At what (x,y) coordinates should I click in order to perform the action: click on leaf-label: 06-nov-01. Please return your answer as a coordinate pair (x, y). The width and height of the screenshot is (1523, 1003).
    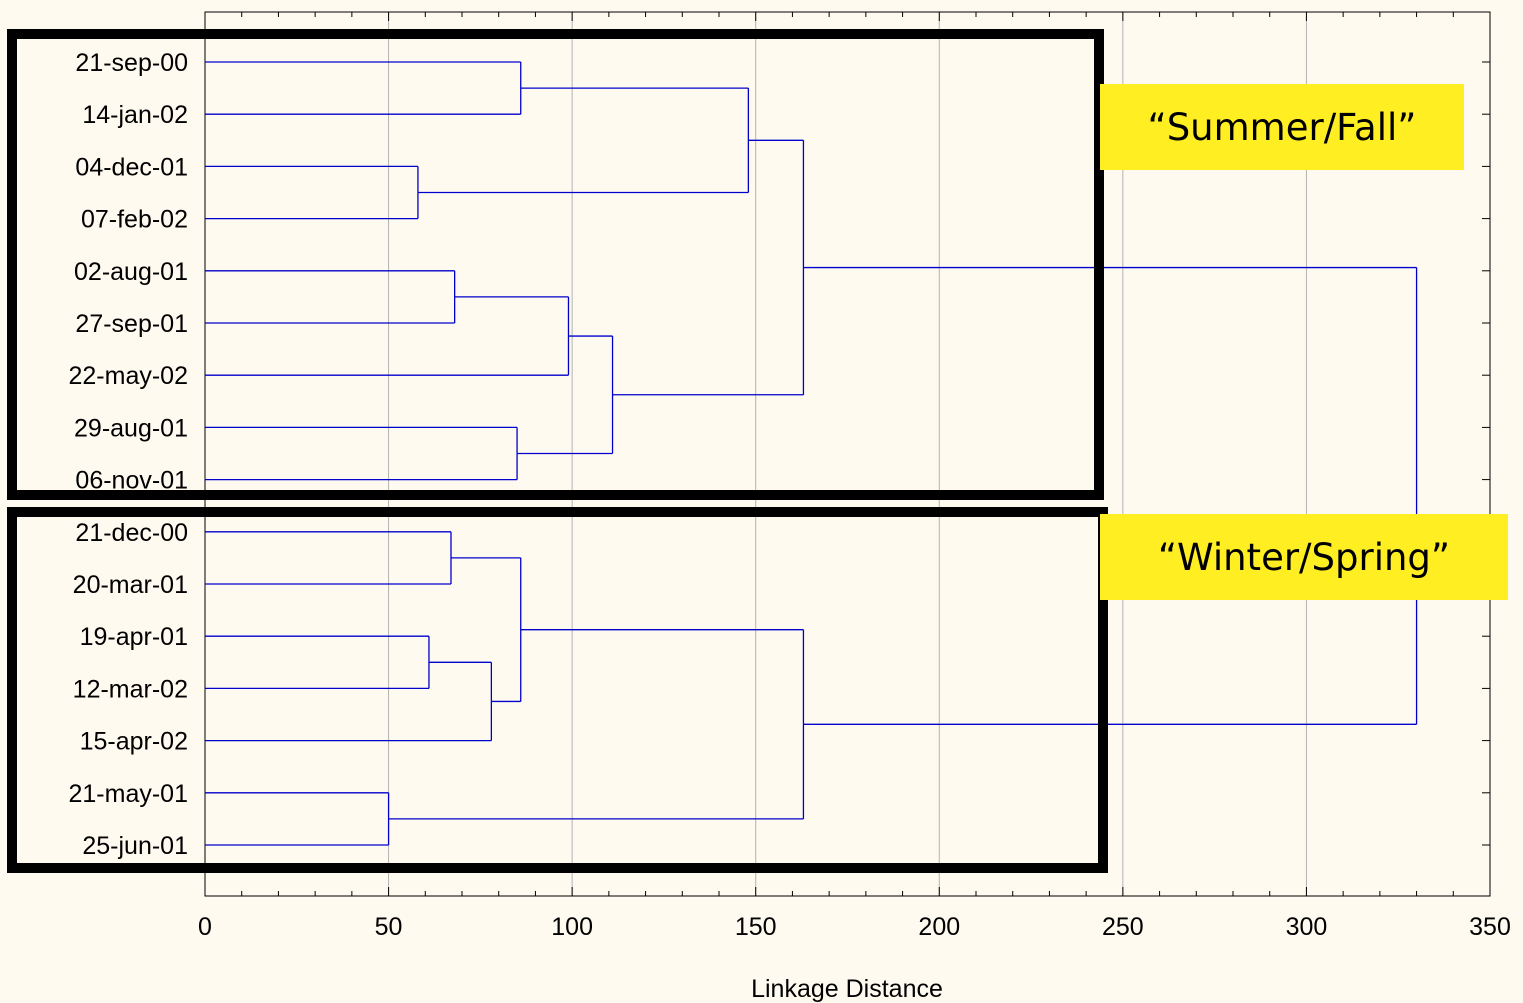
    Looking at the image, I should click on (131, 481).